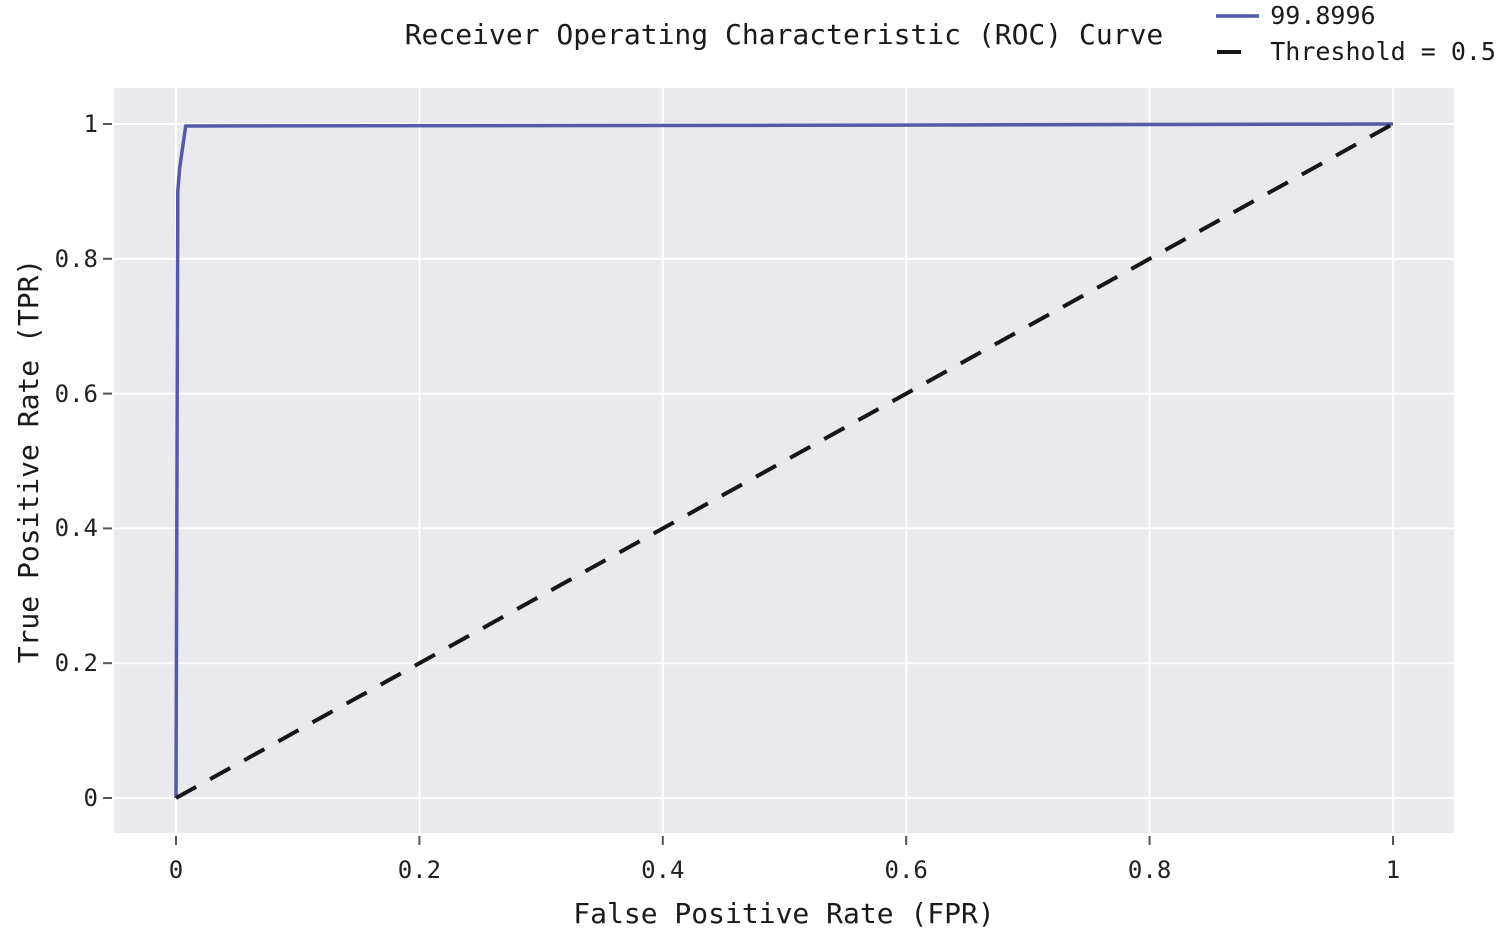  I want to click on x-tick-label: 0.8, so click(1149, 870).